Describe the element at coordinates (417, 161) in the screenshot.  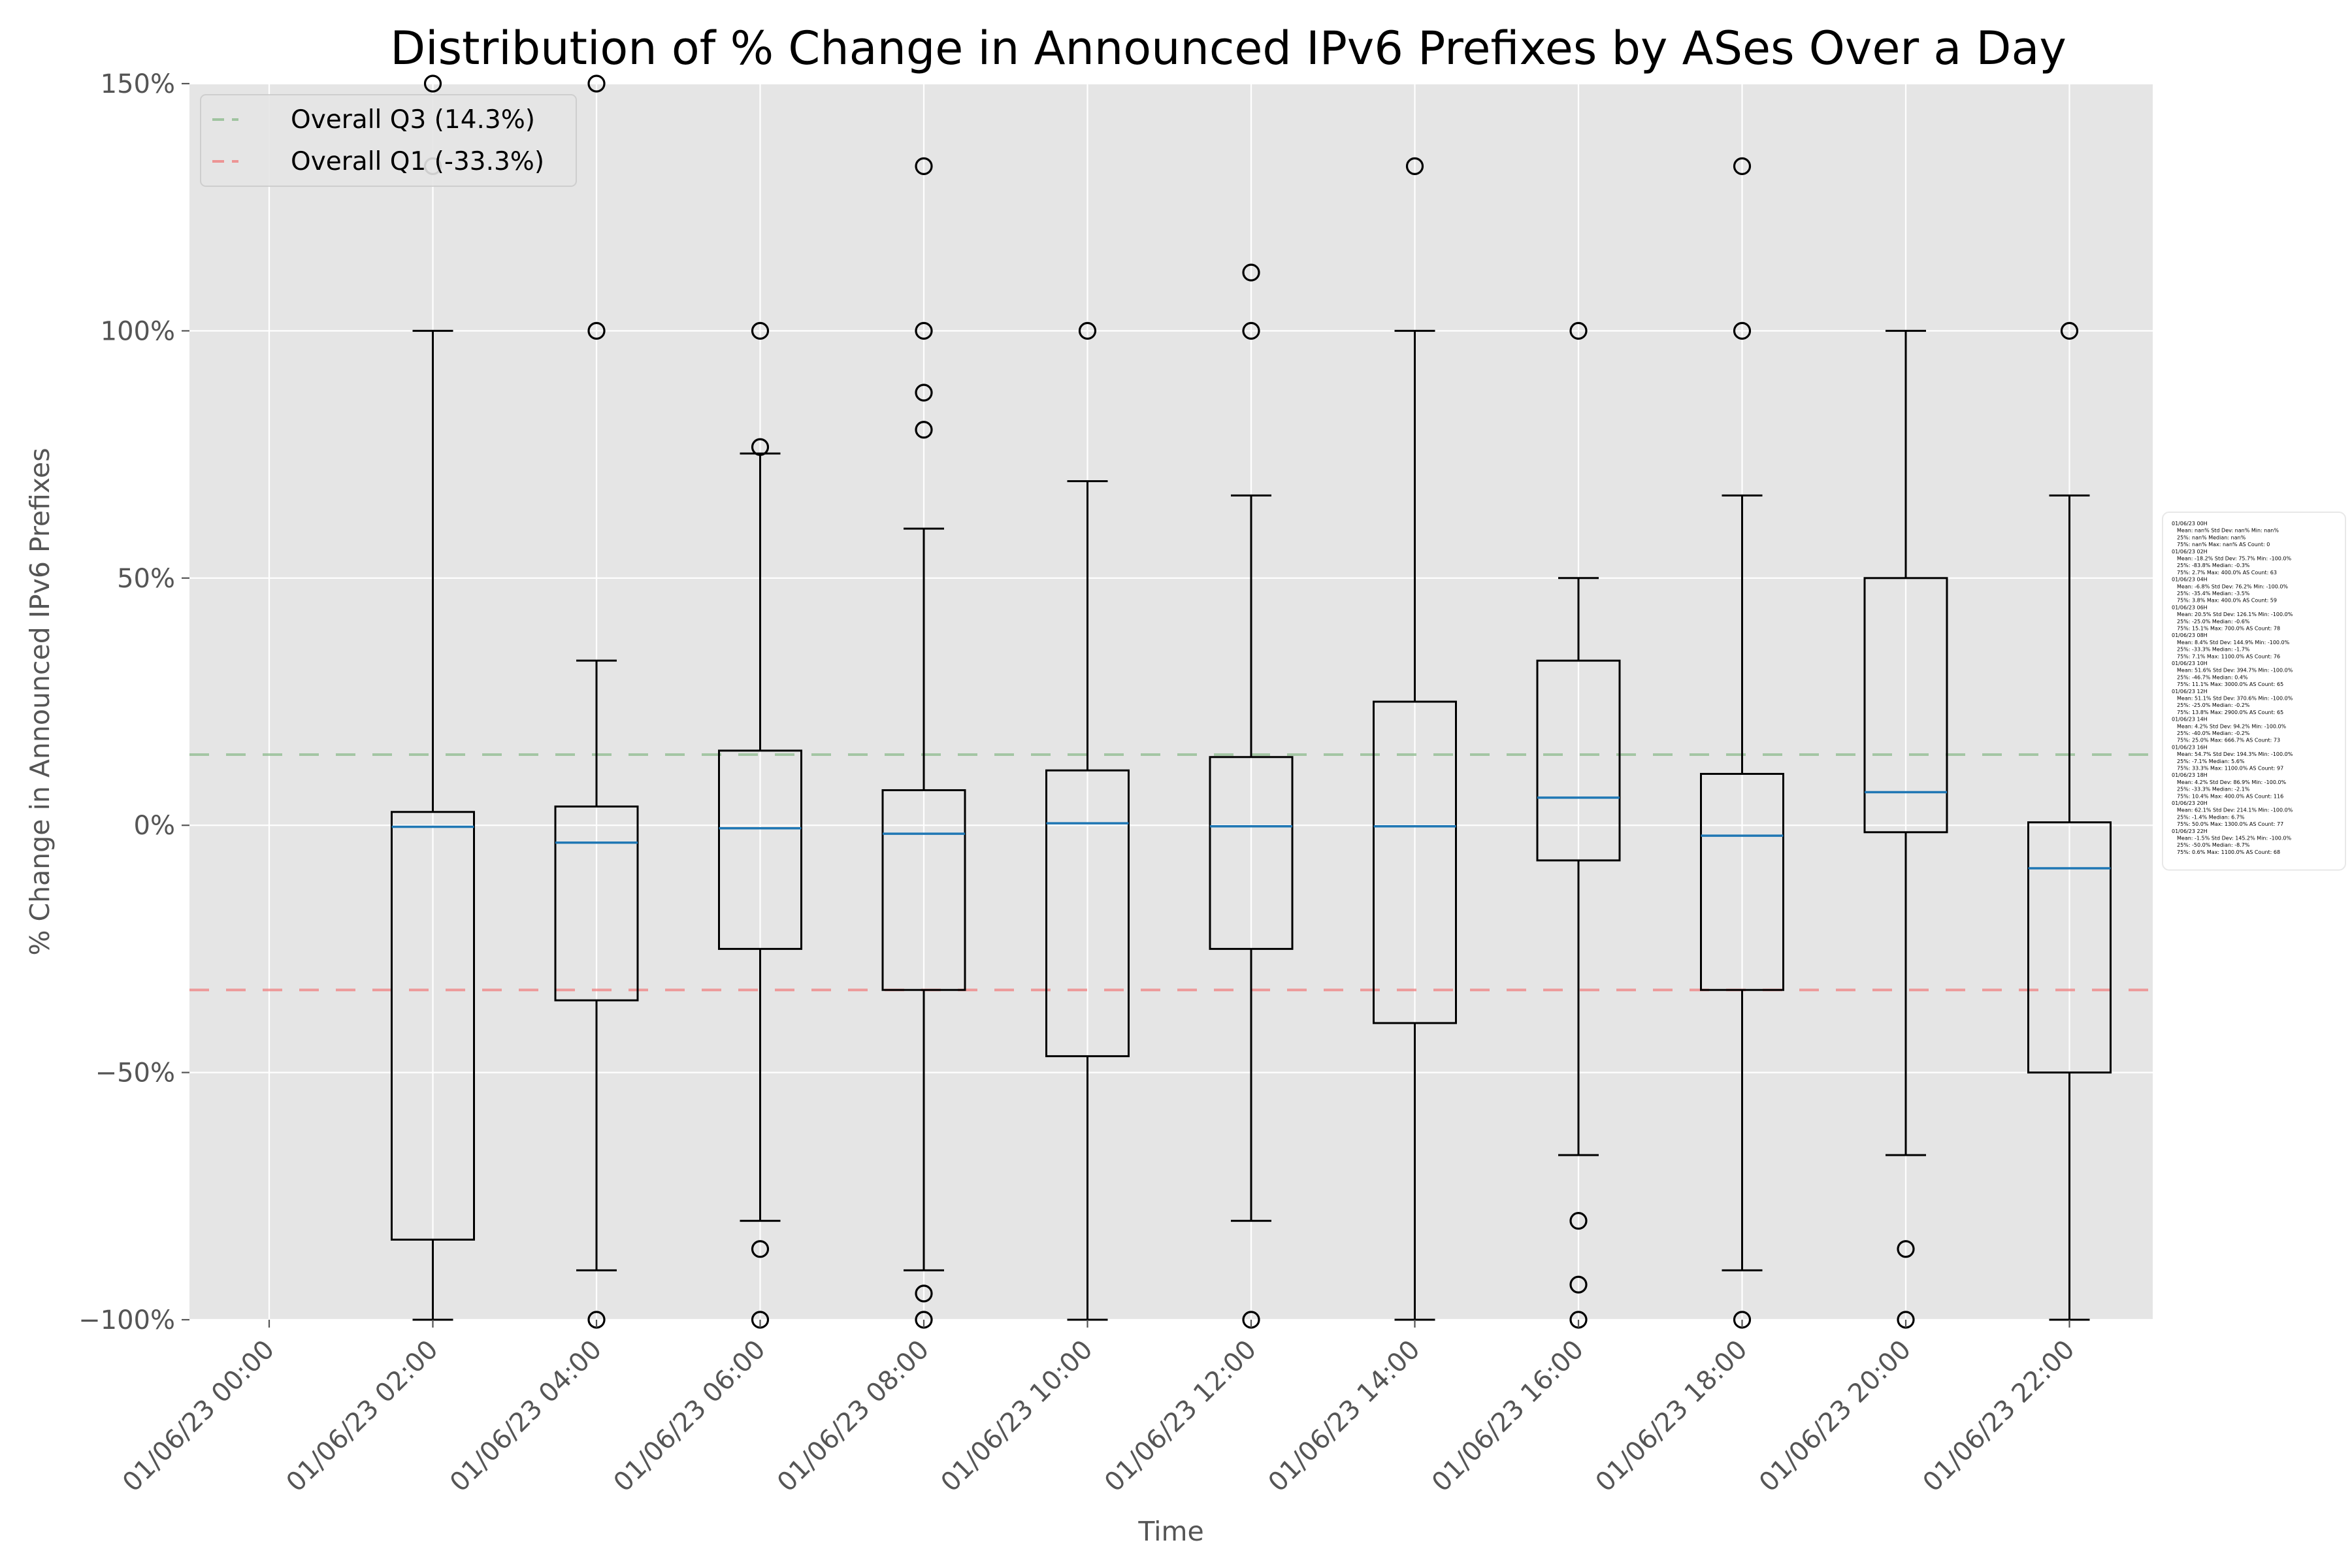
I see `legend-label: Overall Q1 (-33.3%)` at that location.